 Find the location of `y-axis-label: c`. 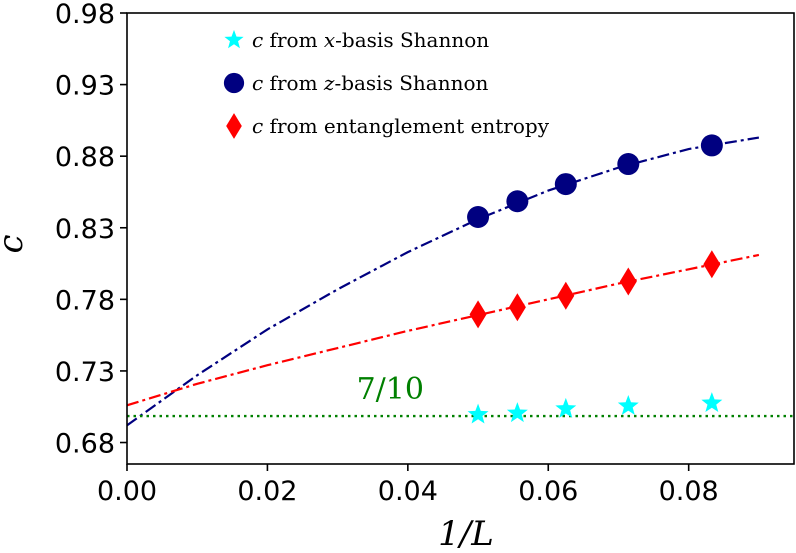

y-axis-label: c is located at coordinates (15, 243).